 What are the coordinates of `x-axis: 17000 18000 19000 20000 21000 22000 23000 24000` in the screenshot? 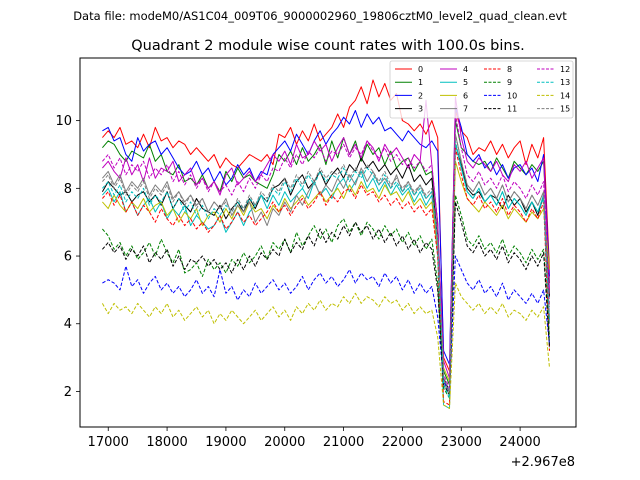 It's located at (314, 438).